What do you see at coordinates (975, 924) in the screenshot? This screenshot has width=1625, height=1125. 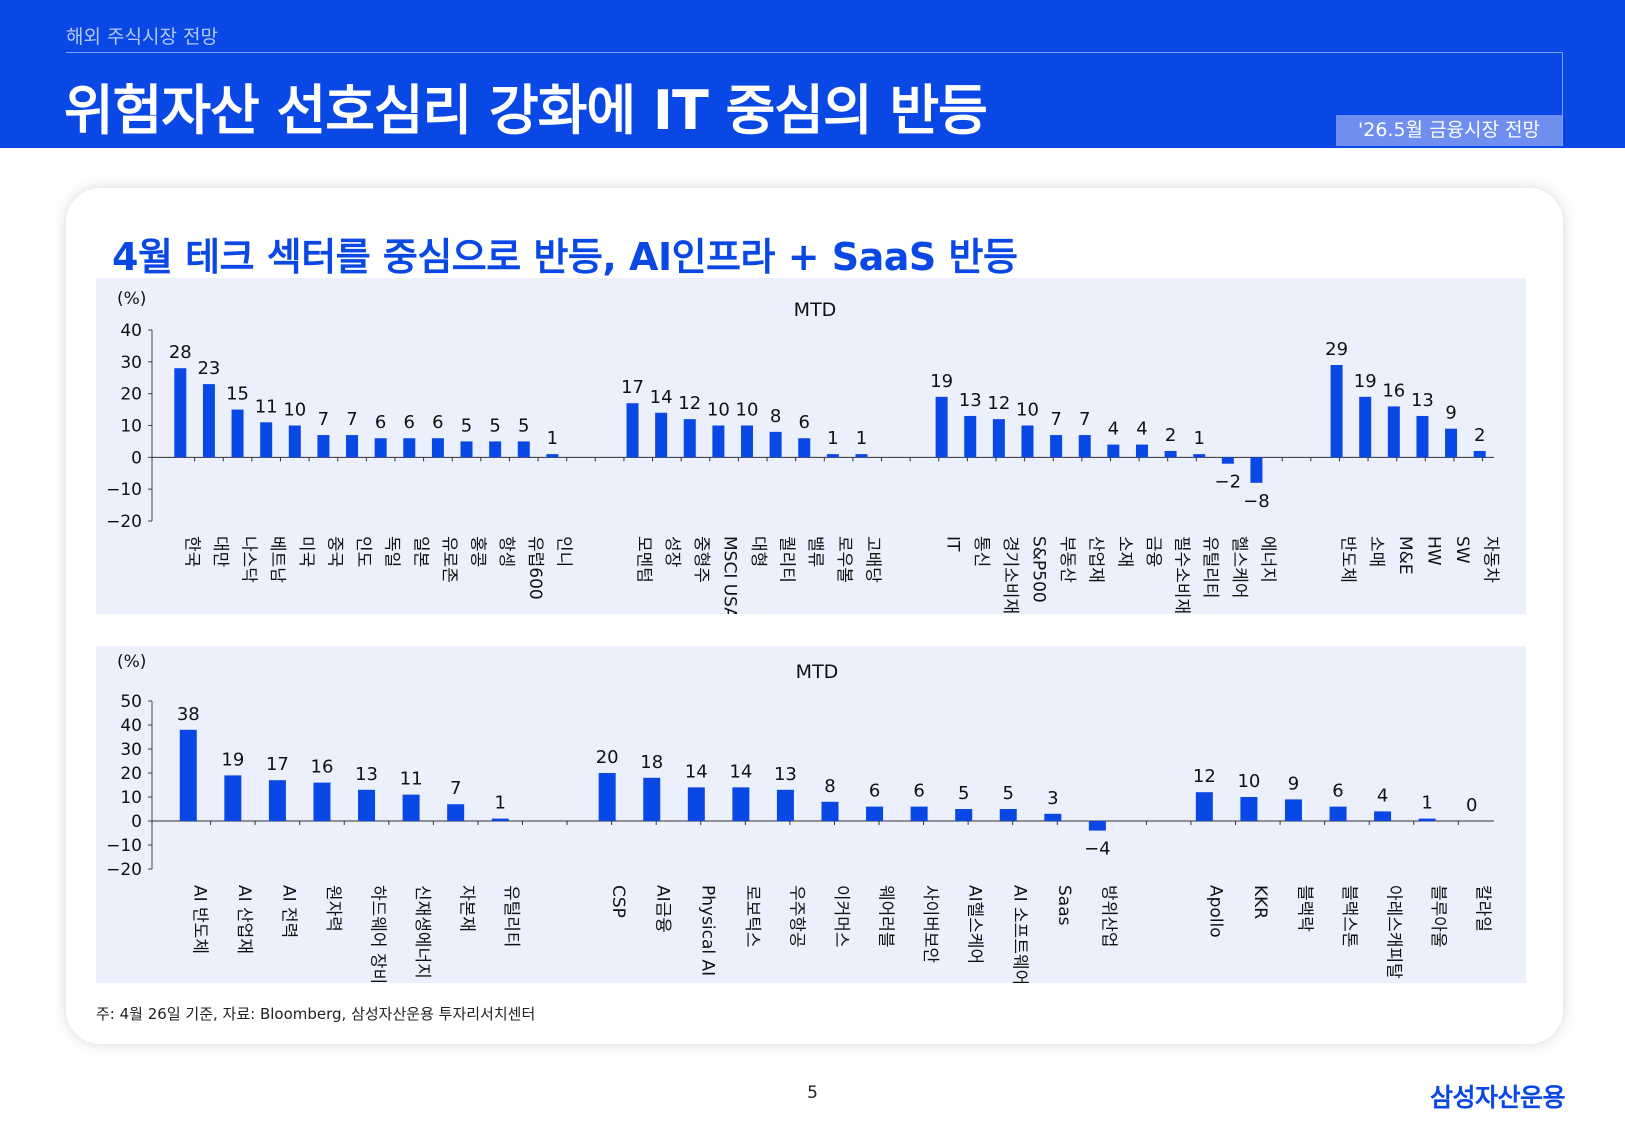 I see `category-label: AI헬스케어` at bounding box center [975, 924].